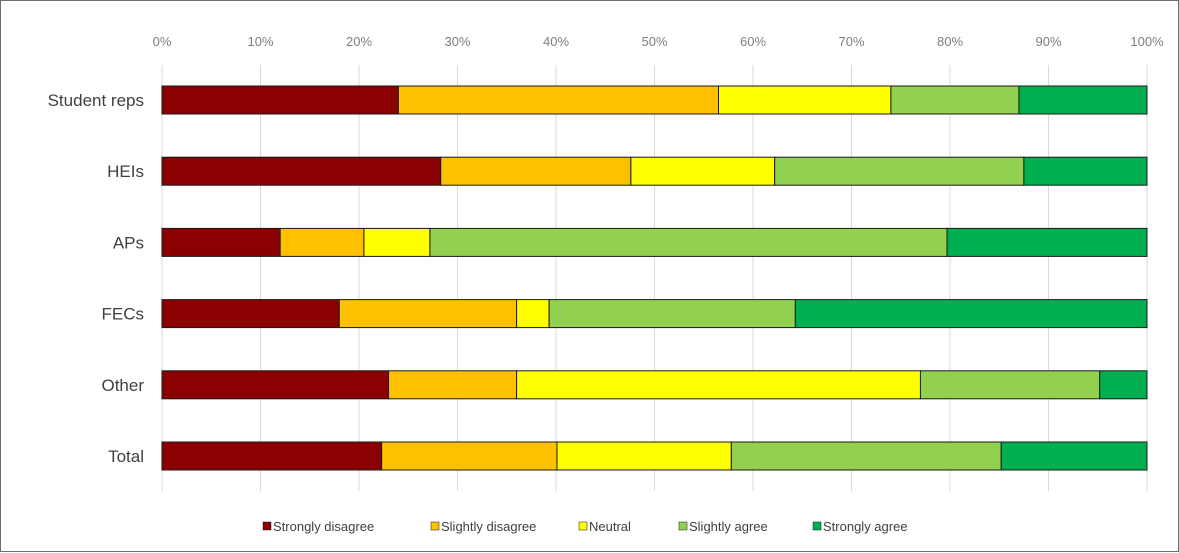 The width and height of the screenshot is (1179, 553). What do you see at coordinates (126, 456) in the screenshot?
I see `category-label-total: Total` at bounding box center [126, 456].